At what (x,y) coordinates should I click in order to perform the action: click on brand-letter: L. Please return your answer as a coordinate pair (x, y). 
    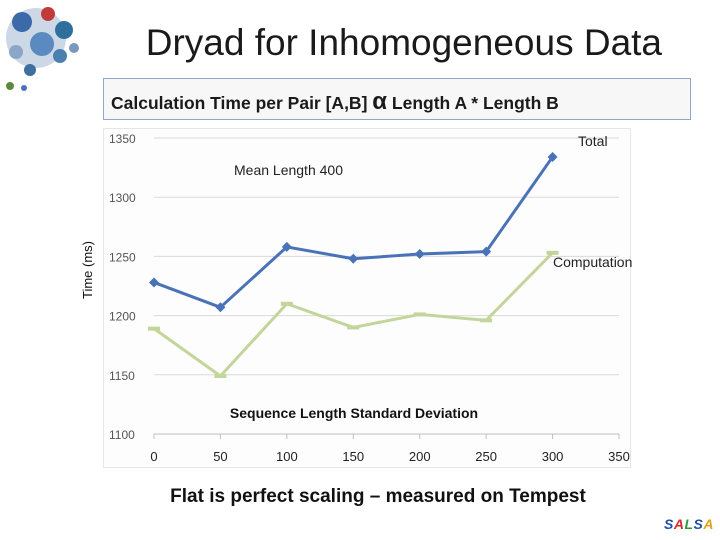
    Looking at the image, I should click on (689, 524).